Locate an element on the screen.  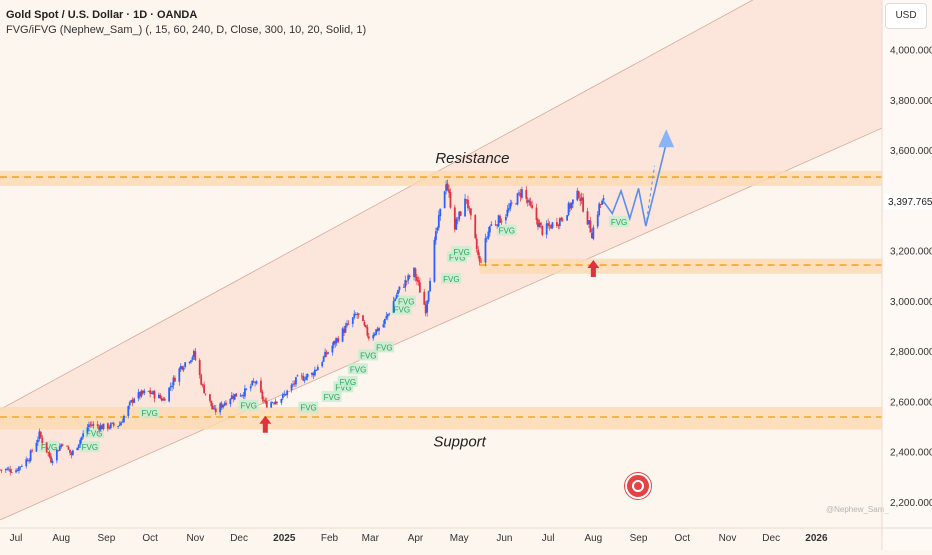
x-tick-label: Jun is located at coordinates (504, 538).